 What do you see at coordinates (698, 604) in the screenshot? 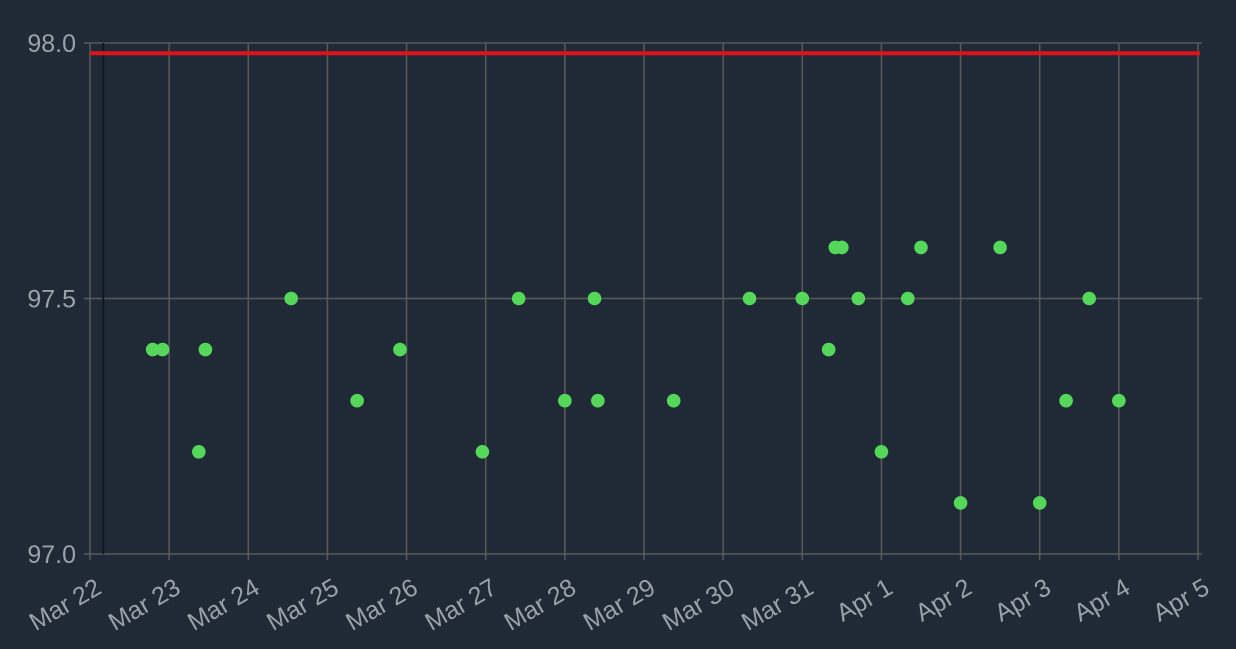
I see `x-tick-label: Mar 30` at bounding box center [698, 604].